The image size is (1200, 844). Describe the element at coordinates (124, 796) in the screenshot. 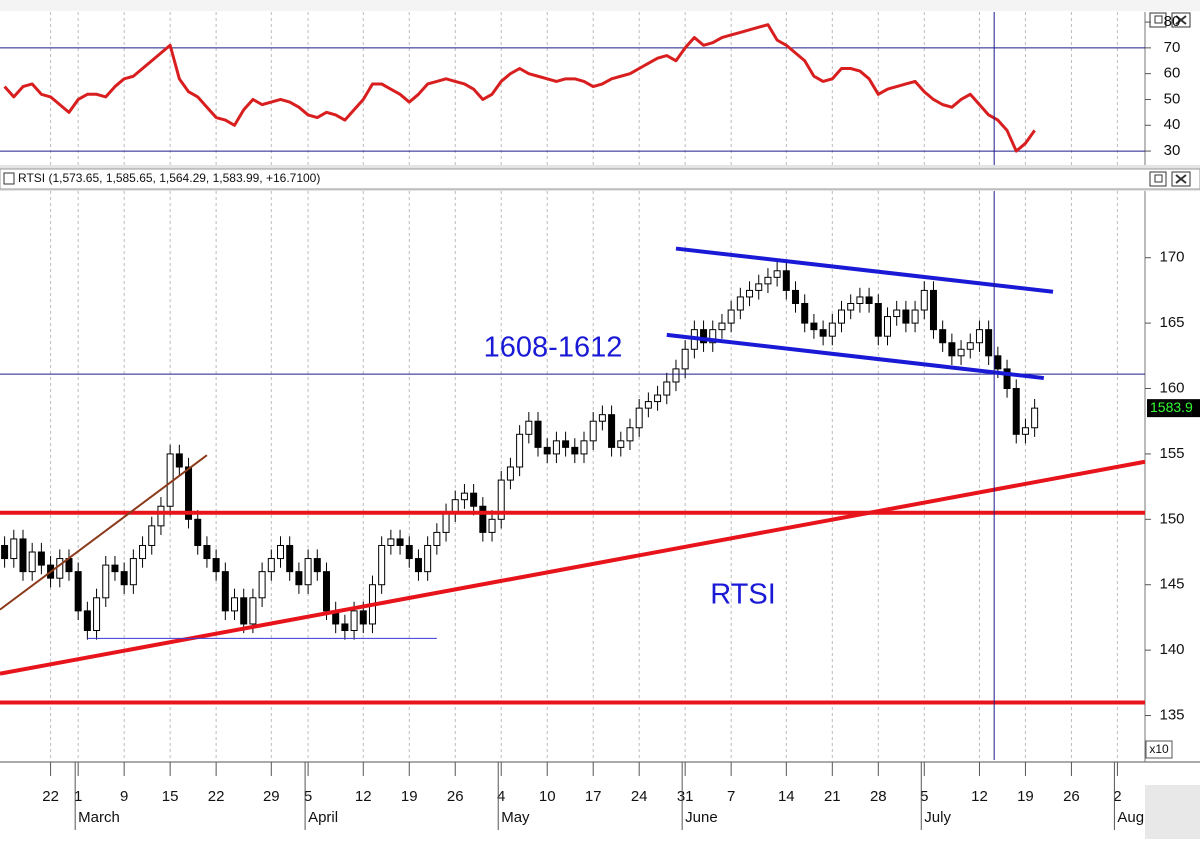

I see `x-tick-label: 9` at that location.